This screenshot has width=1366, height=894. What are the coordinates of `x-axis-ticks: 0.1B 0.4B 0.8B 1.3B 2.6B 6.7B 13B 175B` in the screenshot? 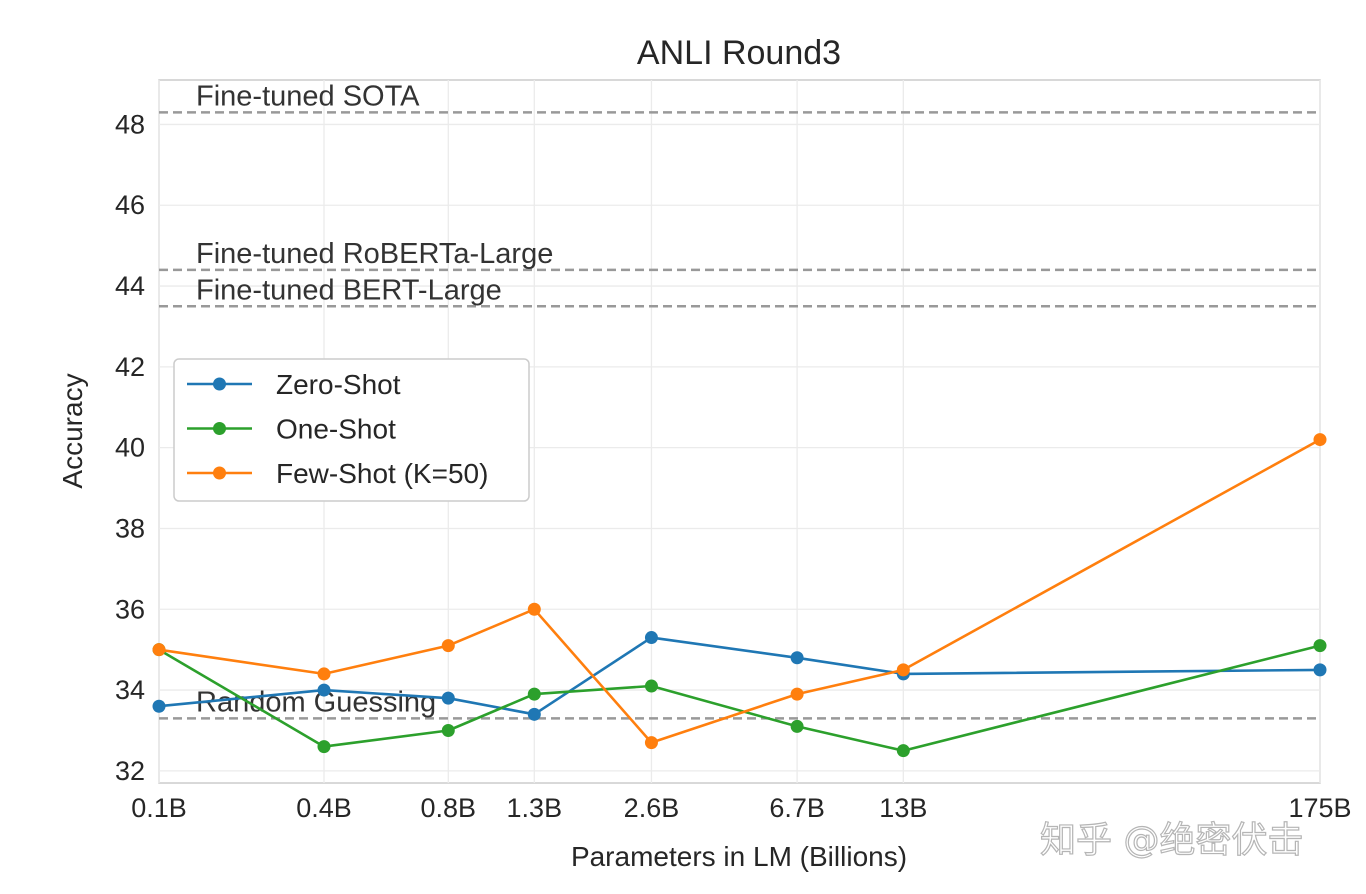 It's located at (741, 808).